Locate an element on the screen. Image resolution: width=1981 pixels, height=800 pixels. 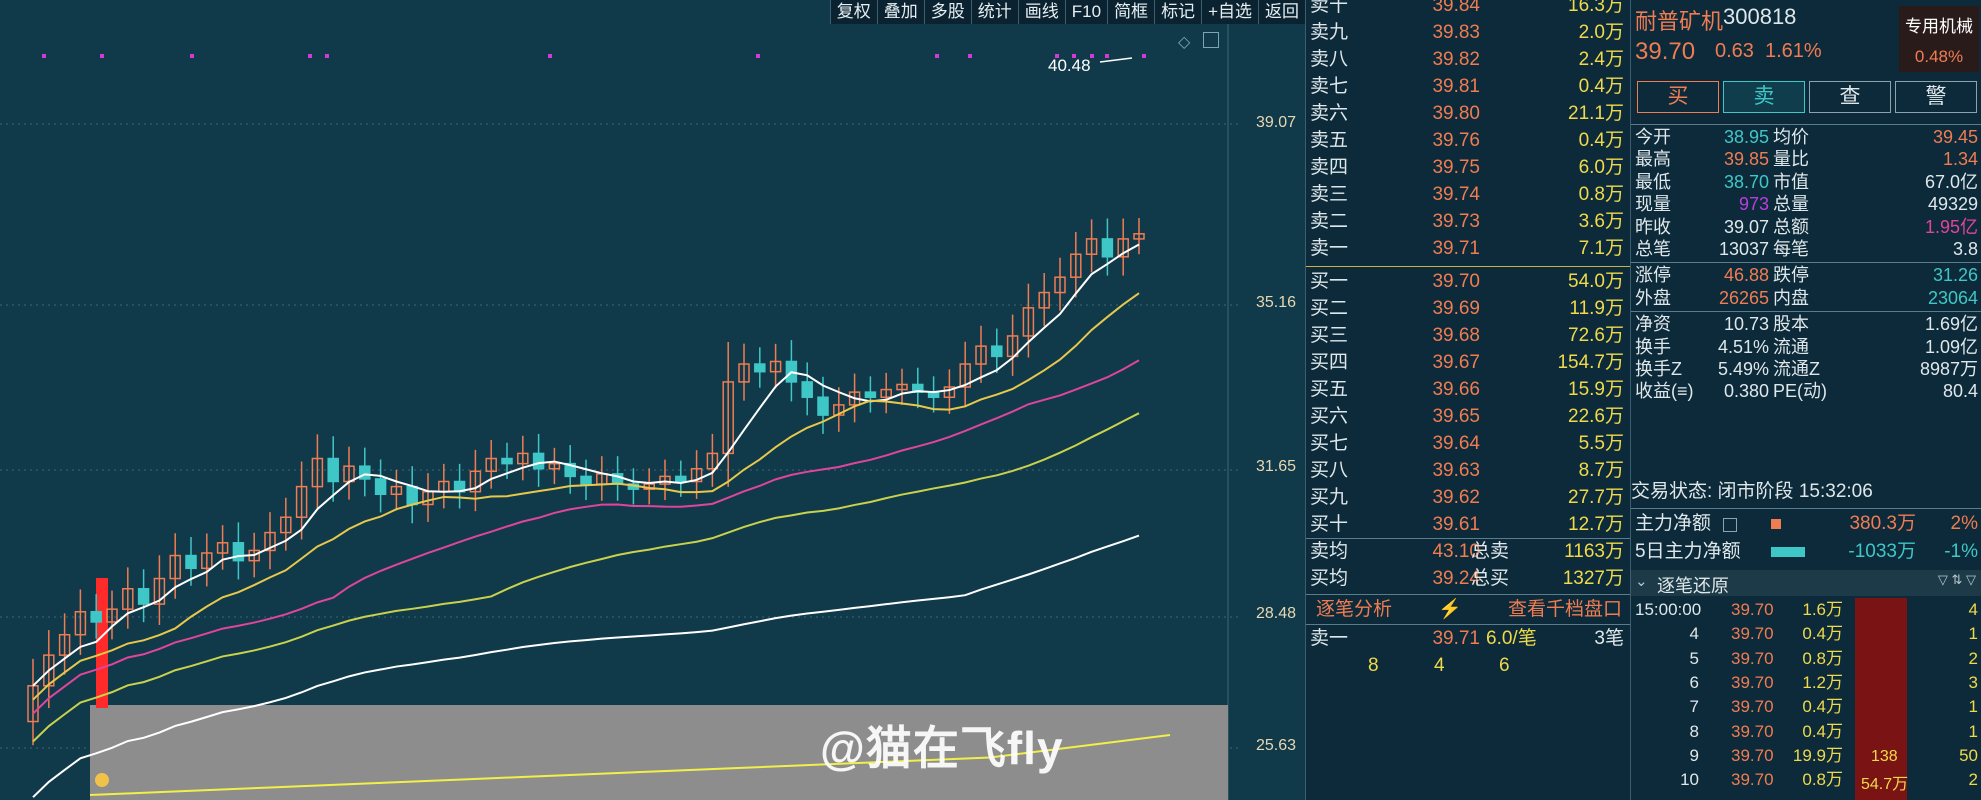
quote-stat-row: 外盘 26265 内盘 23064 is located at coordinates (1806, 298).